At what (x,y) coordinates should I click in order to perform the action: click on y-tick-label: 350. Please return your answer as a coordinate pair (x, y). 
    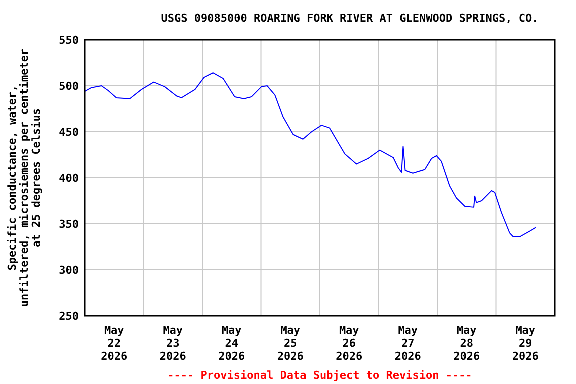
    Looking at the image, I should click on (69, 224).